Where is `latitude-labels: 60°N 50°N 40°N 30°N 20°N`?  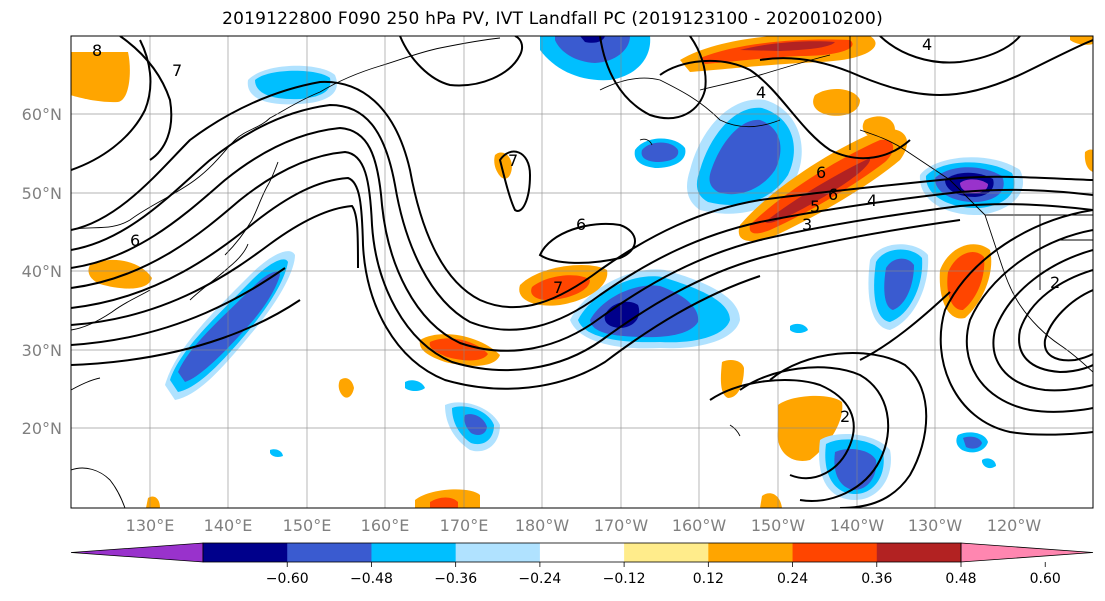 latitude-labels: 60°N 50°N 40°N 30°N 20°N is located at coordinates (42, 271).